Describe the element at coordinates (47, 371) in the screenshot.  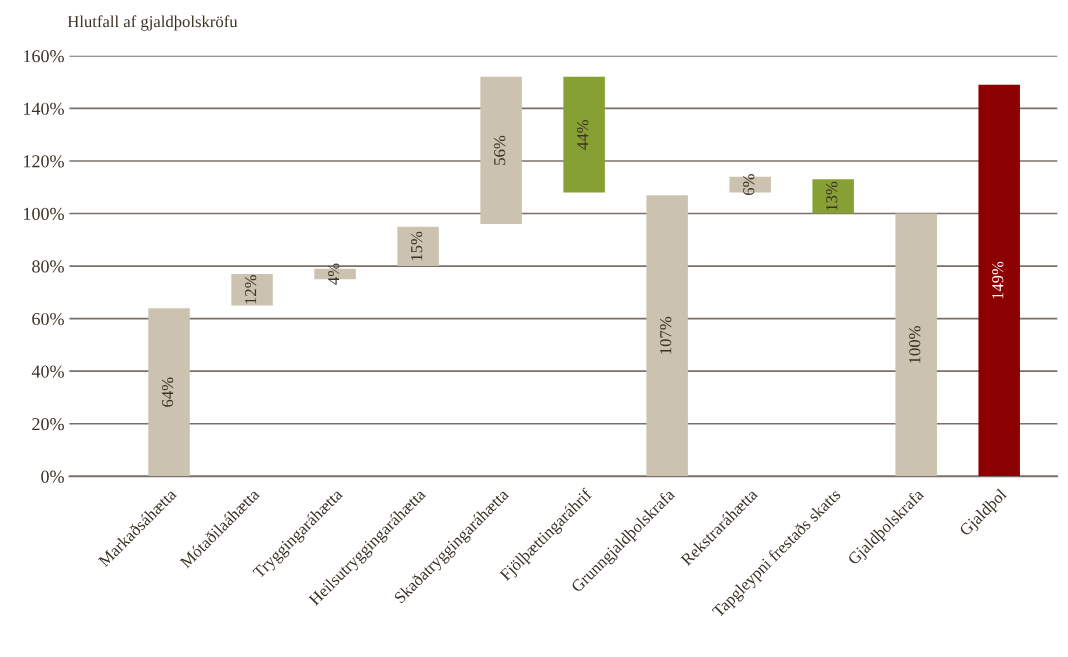
I see `y-tick-label: 40%` at that location.